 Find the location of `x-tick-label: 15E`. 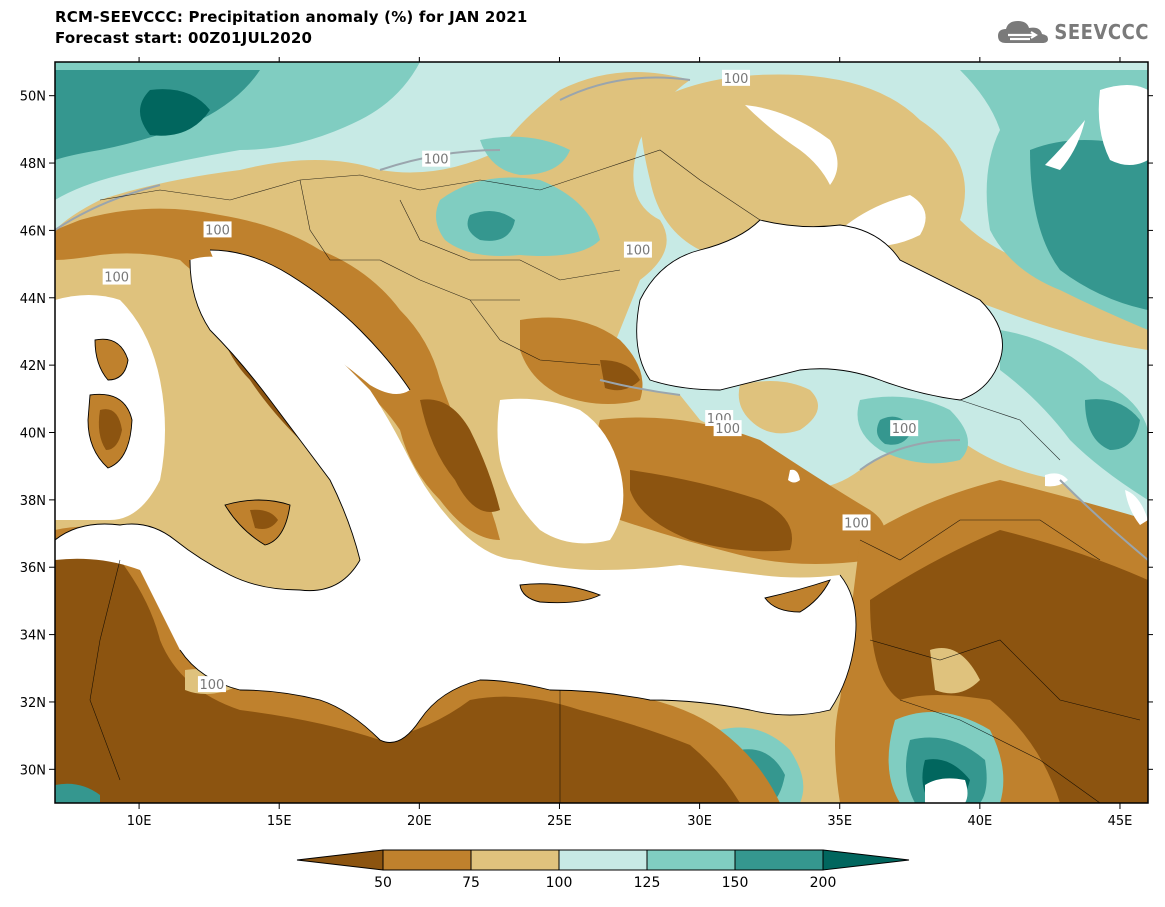

x-tick-label: 15E is located at coordinates (279, 821).